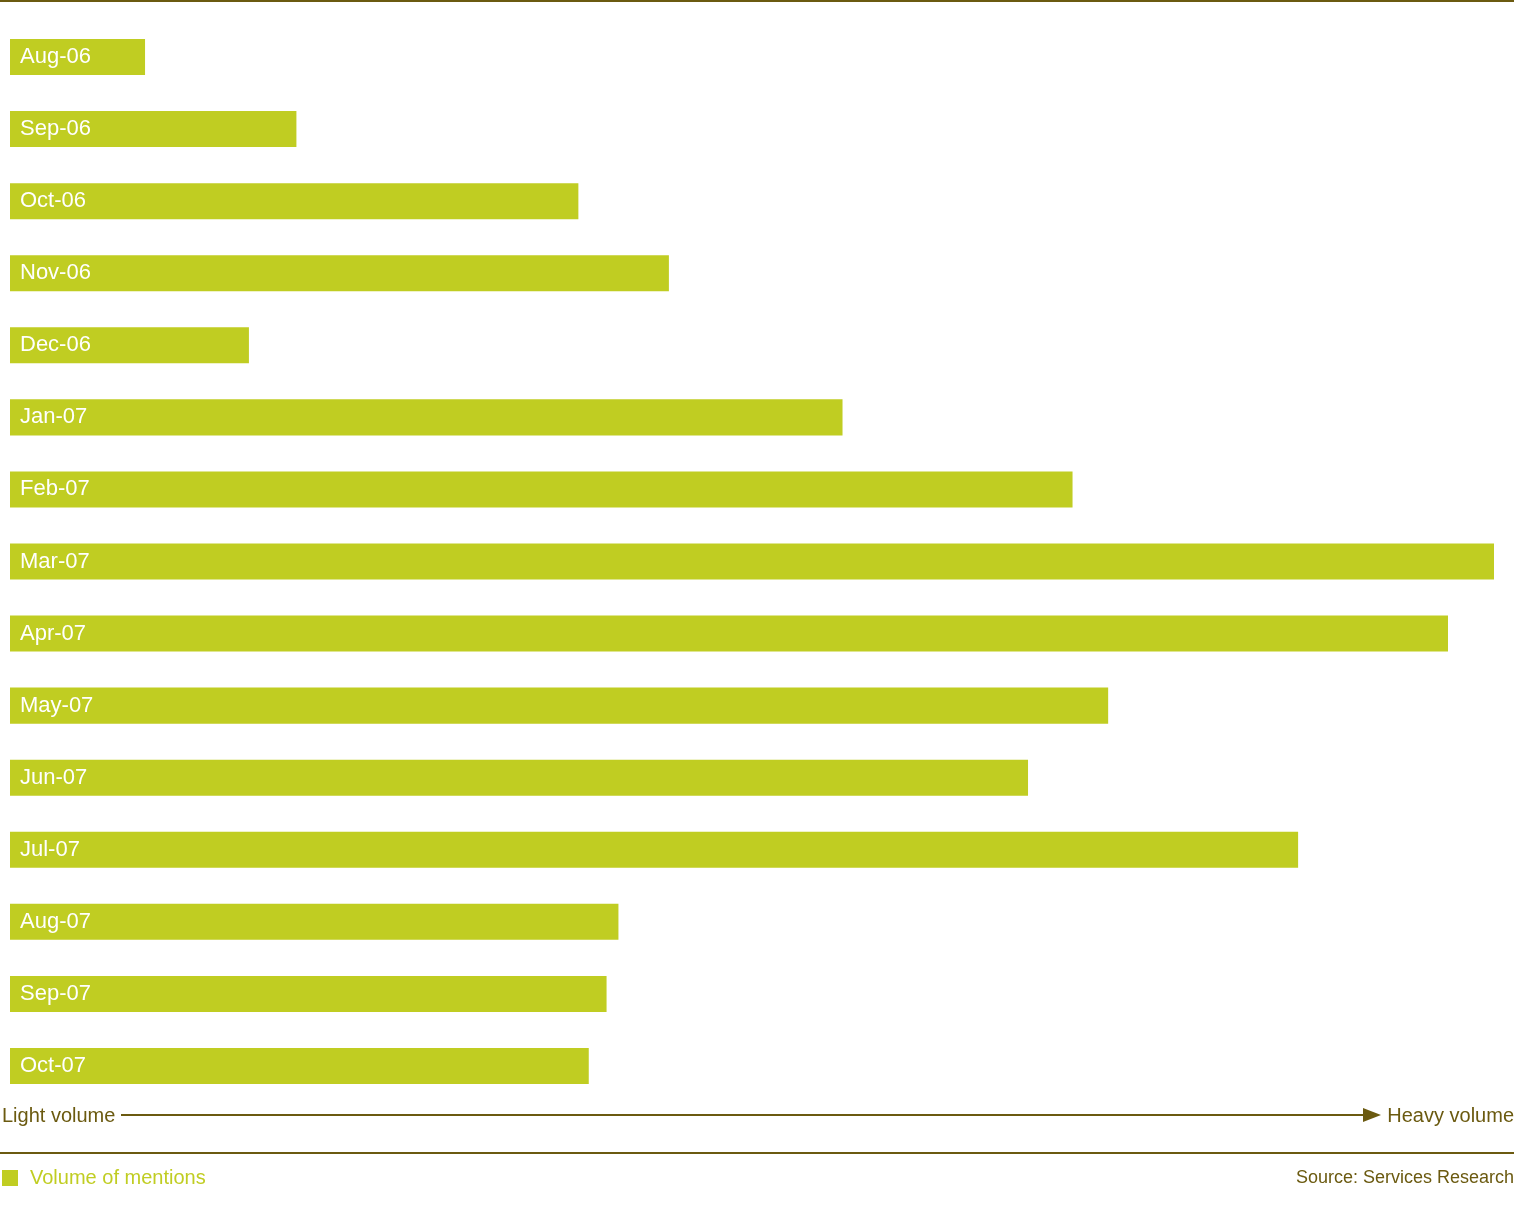 This screenshot has width=1516, height=1218. What do you see at coordinates (1450, 1115) in the screenshot?
I see `text: Heavy volume` at bounding box center [1450, 1115].